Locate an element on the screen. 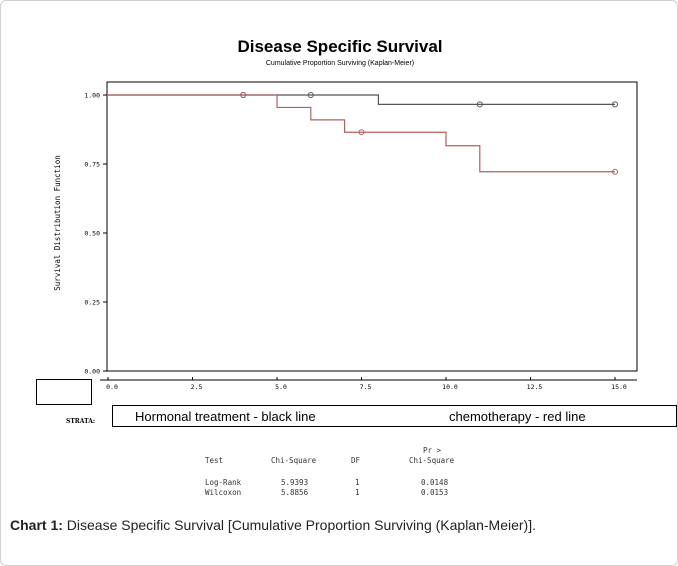 The height and width of the screenshot is (566, 678). stats-header-pr: Pr > is located at coordinates (432, 450).